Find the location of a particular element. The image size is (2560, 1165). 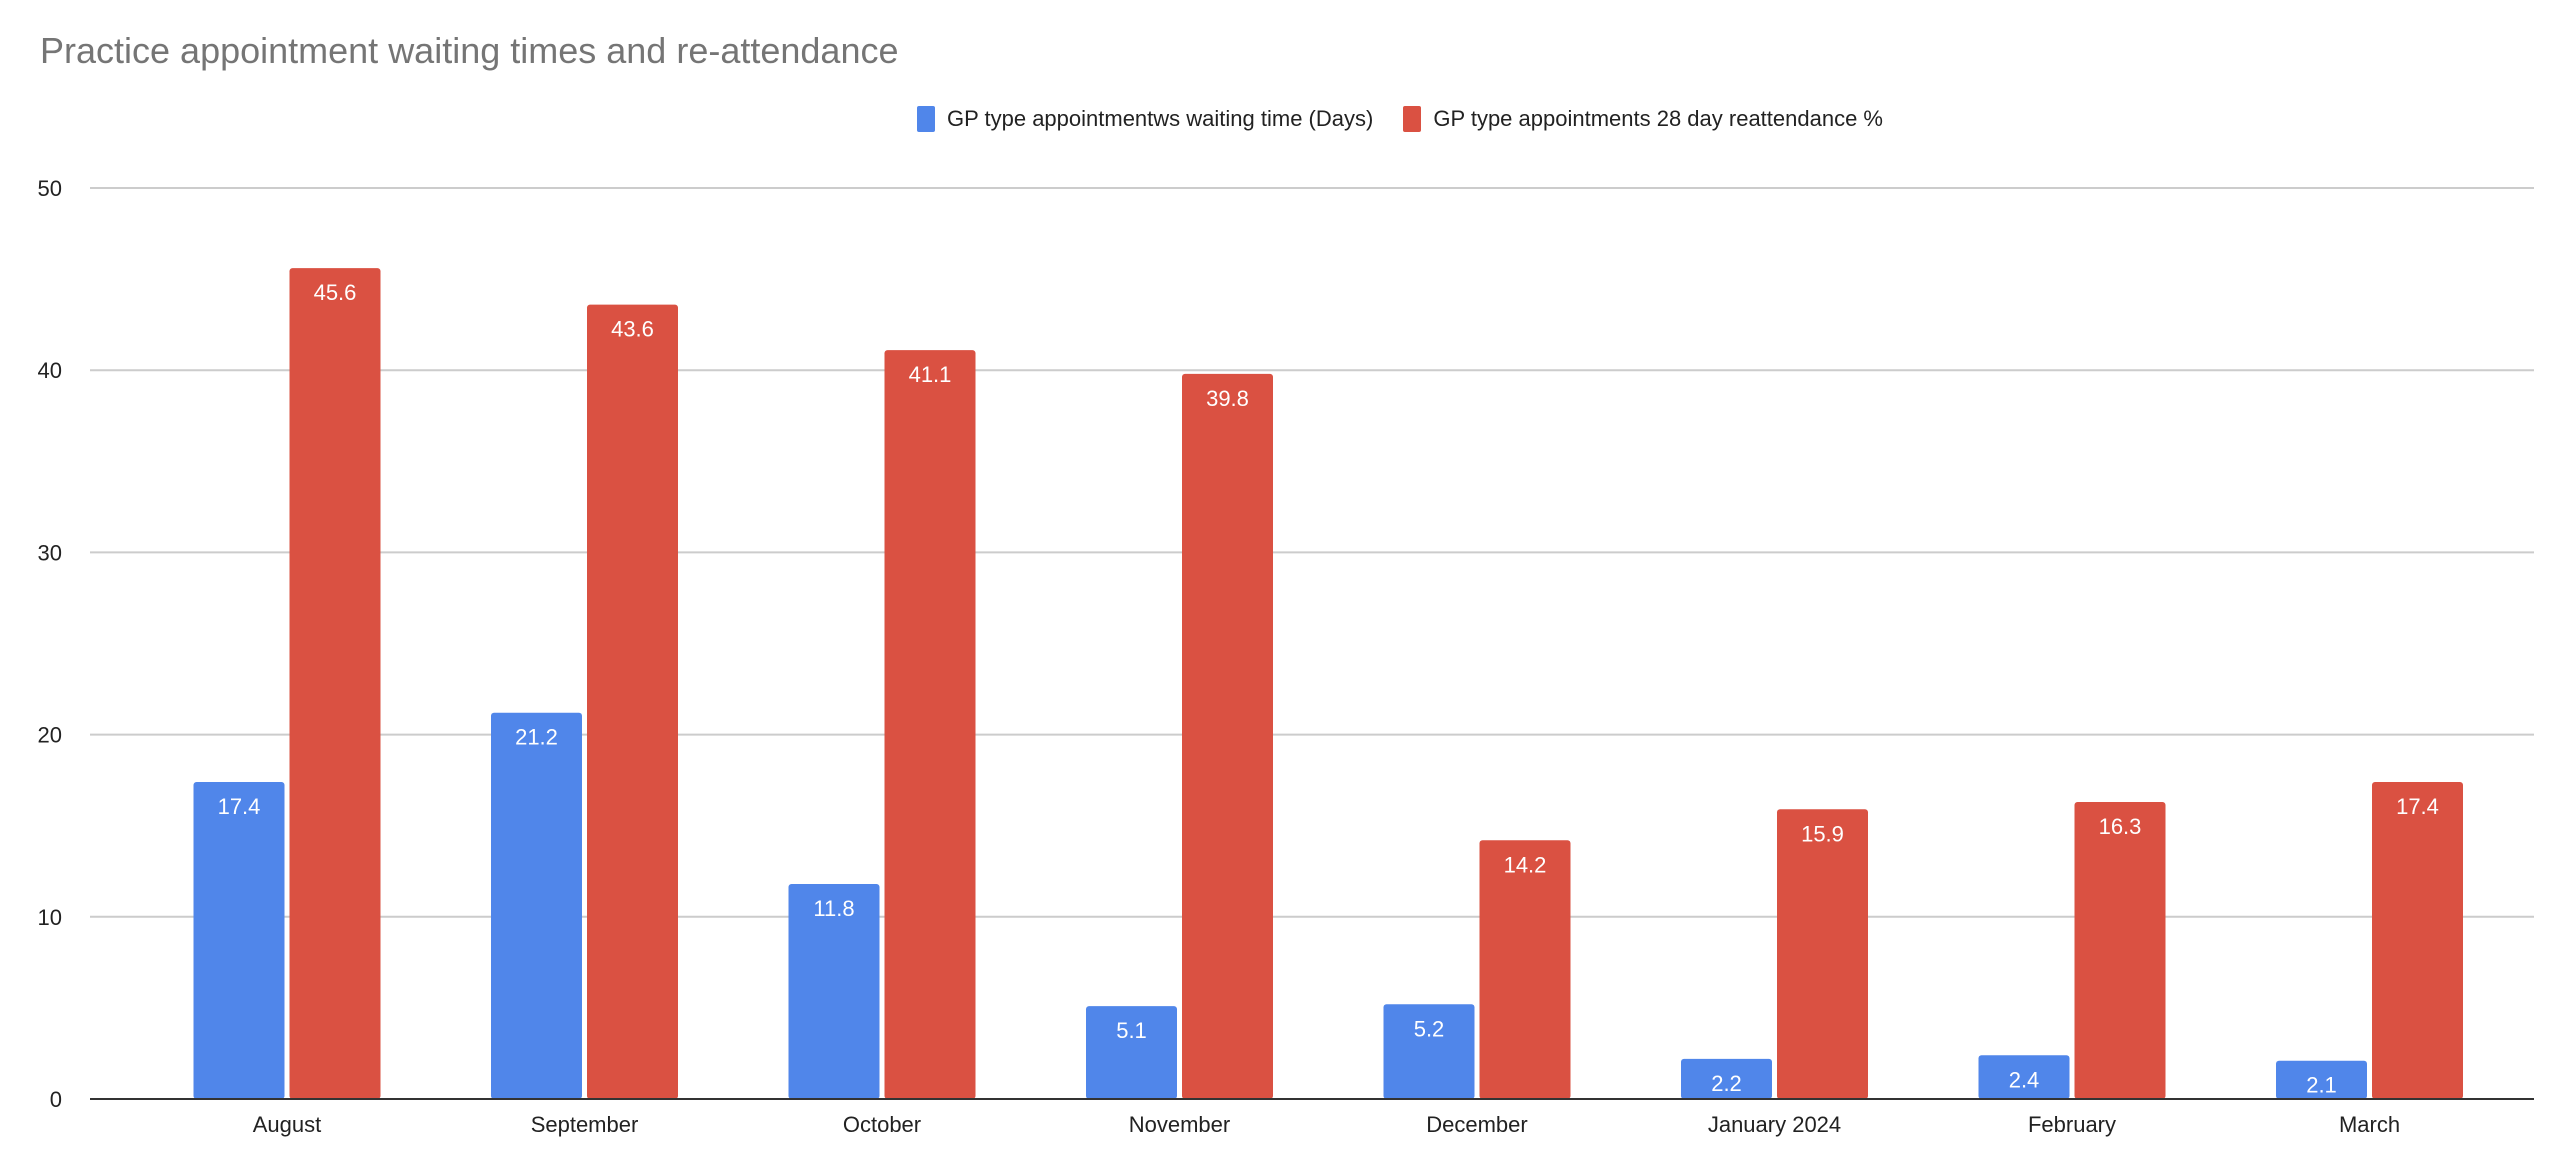

y-tick-label: 20 is located at coordinates (50, 735).